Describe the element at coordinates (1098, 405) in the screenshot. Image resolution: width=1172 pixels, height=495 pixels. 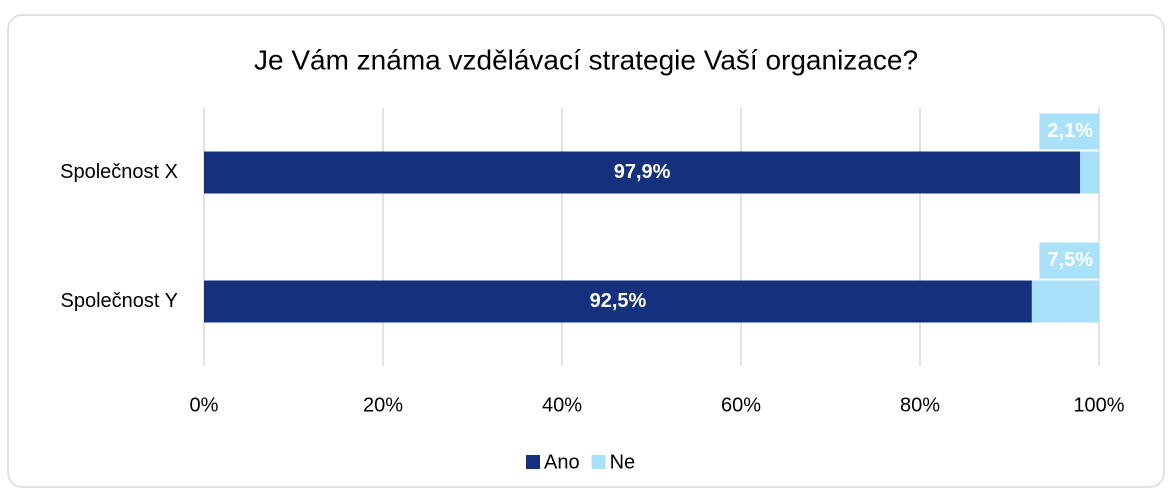
I see `x-tick-label: 100%` at that location.